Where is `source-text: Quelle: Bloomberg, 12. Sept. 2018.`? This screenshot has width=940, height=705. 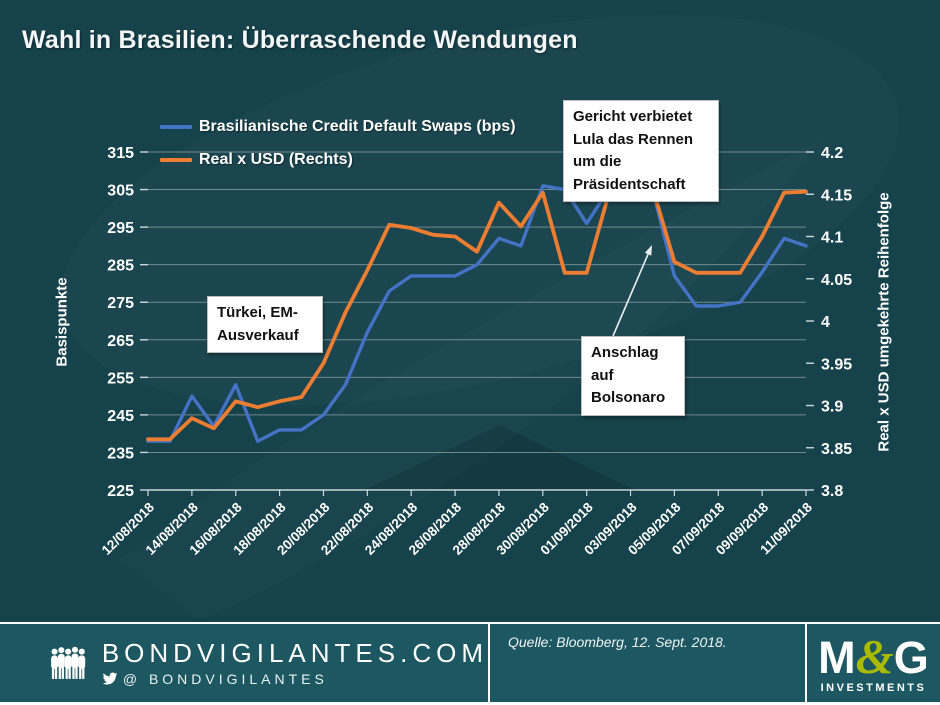 source-text: Quelle: Bloomberg, 12. Sept. 2018. is located at coordinates (617, 642).